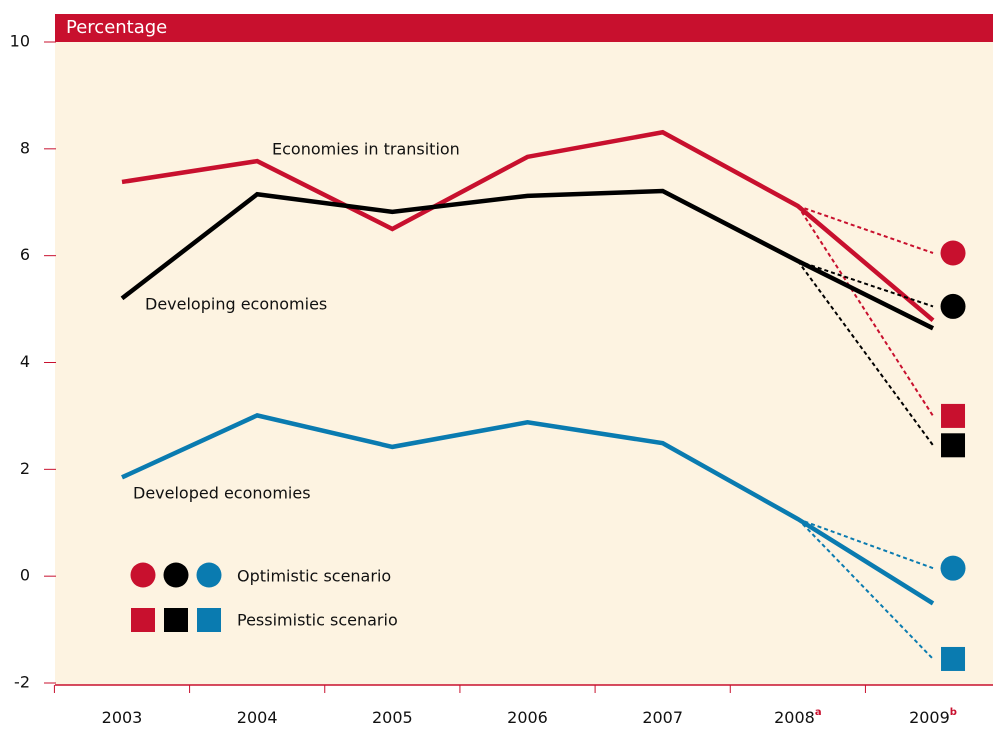 Image resolution: width=997 pixels, height=730 pixels. I want to click on x-tick-label: 2007, so click(662, 717).